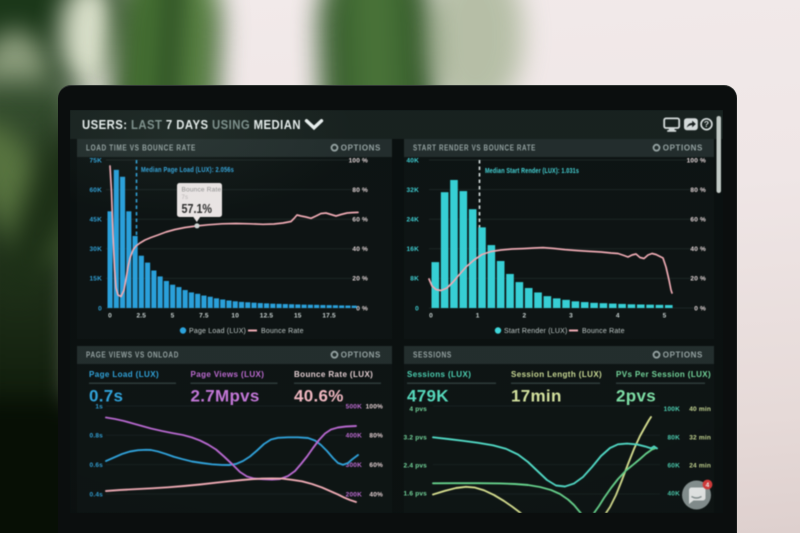 The height and width of the screenshot is (533, 800). Describe the element at coordinates (432, 355) in the screenshot. I see `svg-text: SESSIONS` at that location.